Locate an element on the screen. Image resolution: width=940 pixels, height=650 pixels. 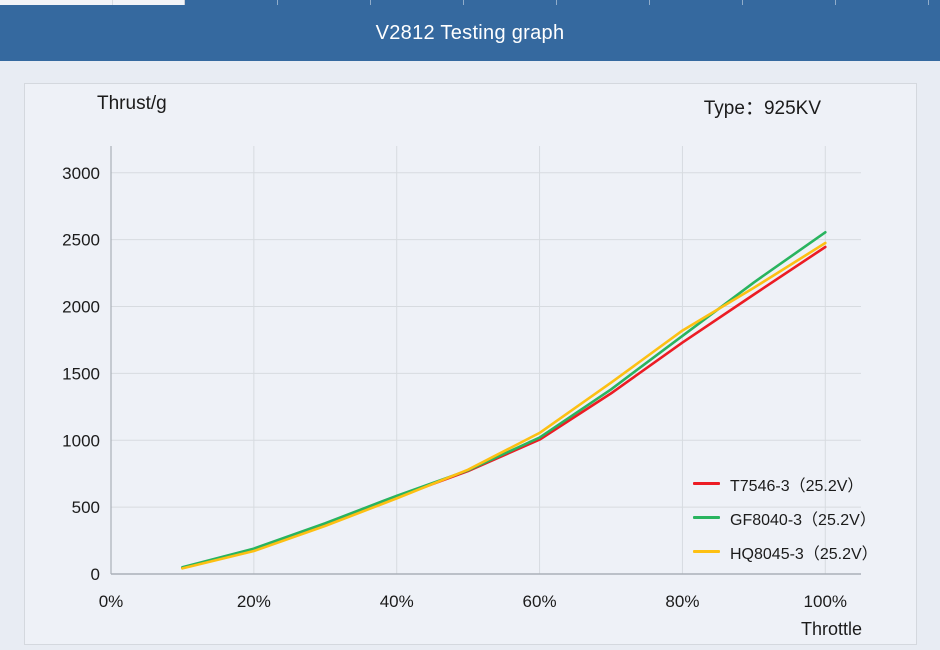
spreadsheet-cells-blue is located at coordinates (562, 2).